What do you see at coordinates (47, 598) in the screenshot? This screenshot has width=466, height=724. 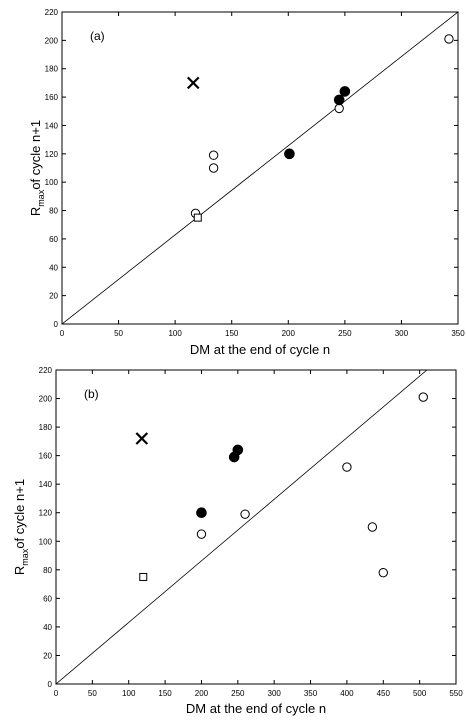 I see `chart-1-y-tick-label: 60` at bounding box center [47, 598].